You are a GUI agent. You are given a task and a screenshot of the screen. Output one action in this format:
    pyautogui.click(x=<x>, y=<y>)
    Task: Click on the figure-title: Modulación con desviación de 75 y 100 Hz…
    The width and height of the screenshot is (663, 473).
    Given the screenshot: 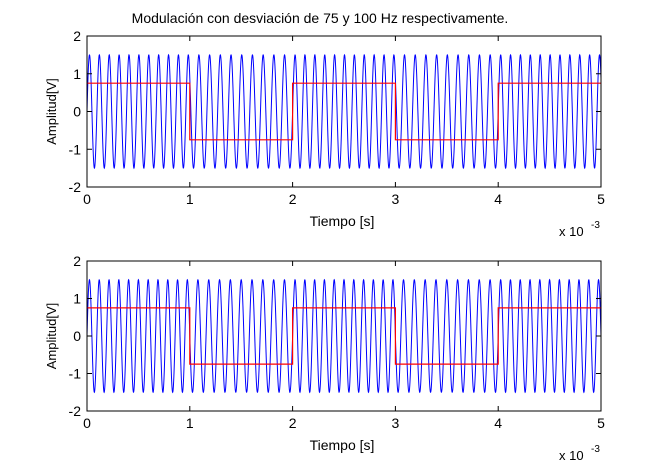 What is the action you would take?
    pyautogui.click(x=320, y=18)
    